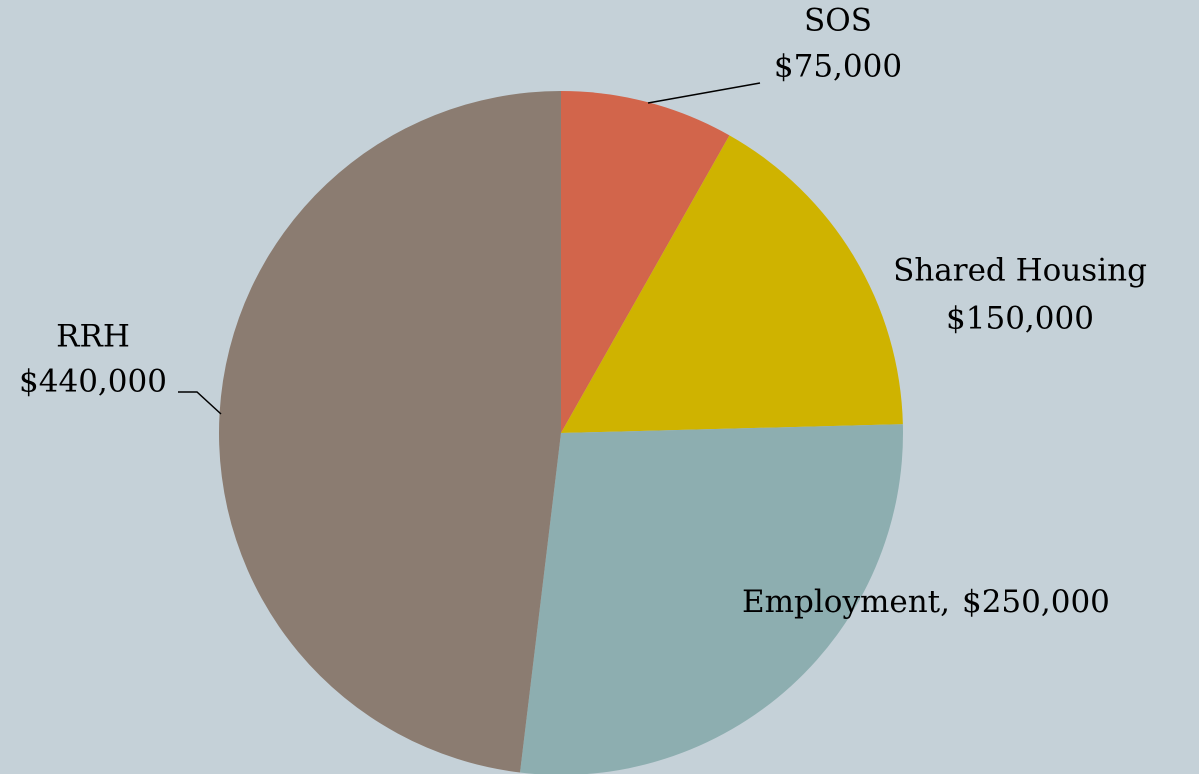 This screenshot has width=1199, height=774. I want to click on category-label: Shared Housing, so click(1020, 271).